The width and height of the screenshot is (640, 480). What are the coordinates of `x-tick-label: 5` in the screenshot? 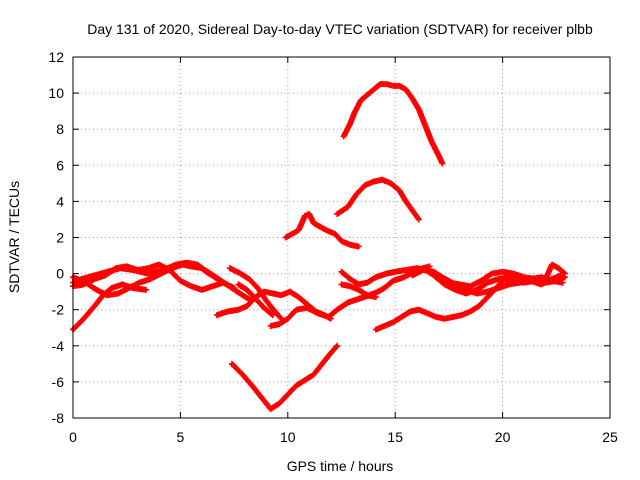 It's located at (181, 437).